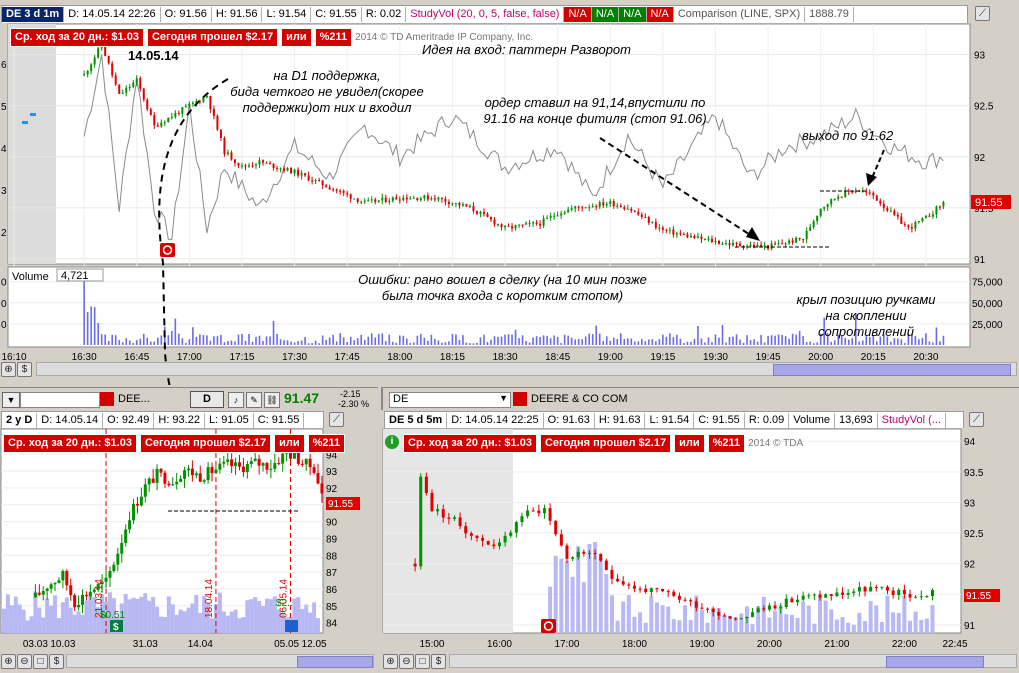 Image resolution: width=1019 pixels, height=673 pixels. I want to click on bl-header-symbol: 2 y D, so click(20, 420).